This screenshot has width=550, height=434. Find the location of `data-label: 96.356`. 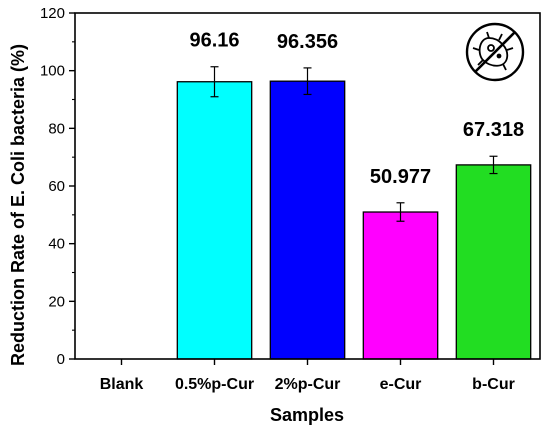

data-label: 96.356 is located at coordinates (307, 42).